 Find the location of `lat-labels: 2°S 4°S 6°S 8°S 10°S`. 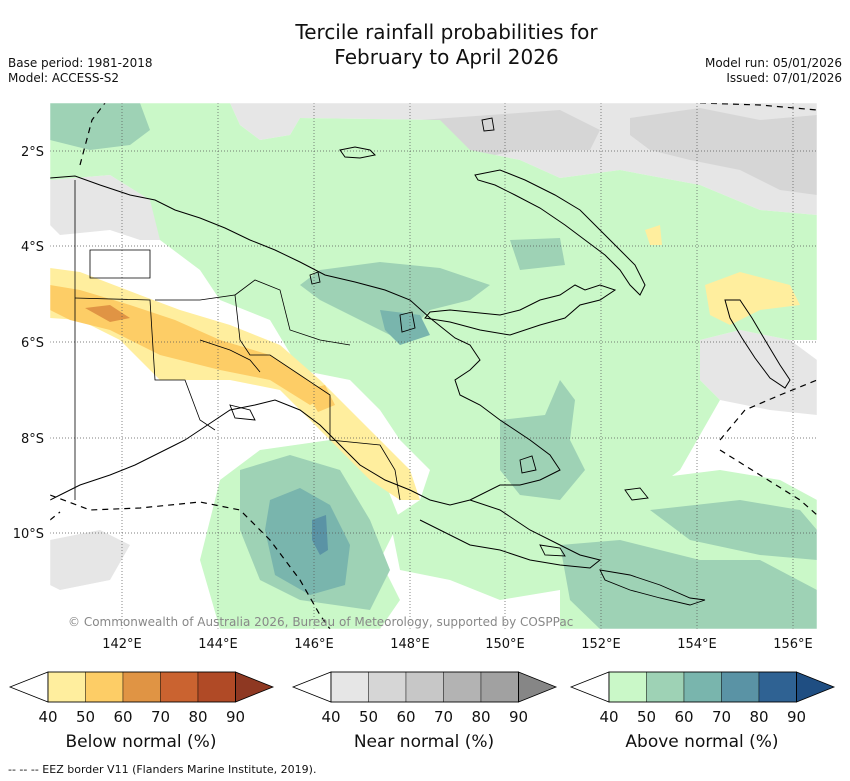

lat-labels: 2°S 4°S 6°S 8°S 10°S is located at coordinates (28, 343).